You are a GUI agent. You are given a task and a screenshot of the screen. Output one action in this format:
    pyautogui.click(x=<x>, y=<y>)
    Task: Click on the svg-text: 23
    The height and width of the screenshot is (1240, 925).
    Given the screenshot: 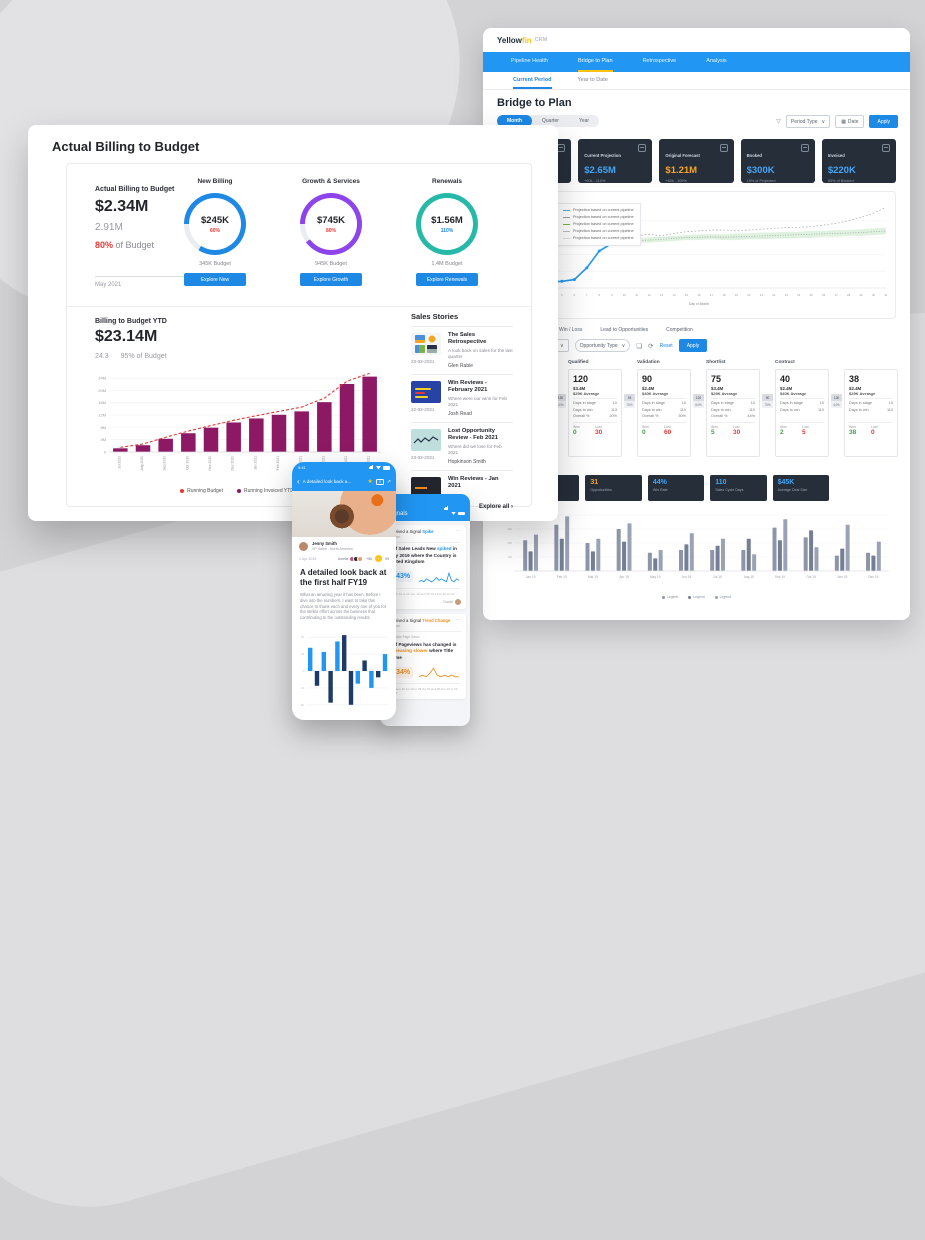 What is the action you would take?
    pyautogui.click(x=787, y=295)
    